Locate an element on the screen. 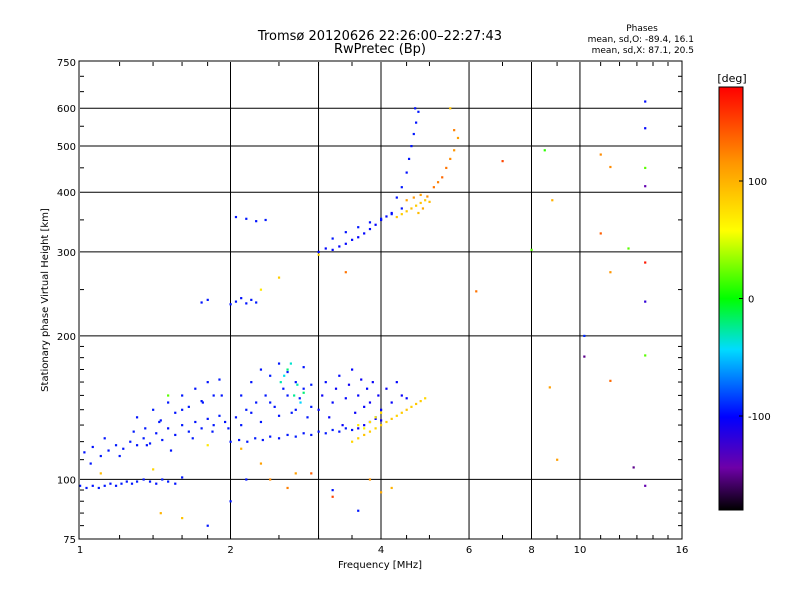 The width and height of the screenshot is (800, 600). colorbar-label: [deg] is located at coordinates (731, 78).